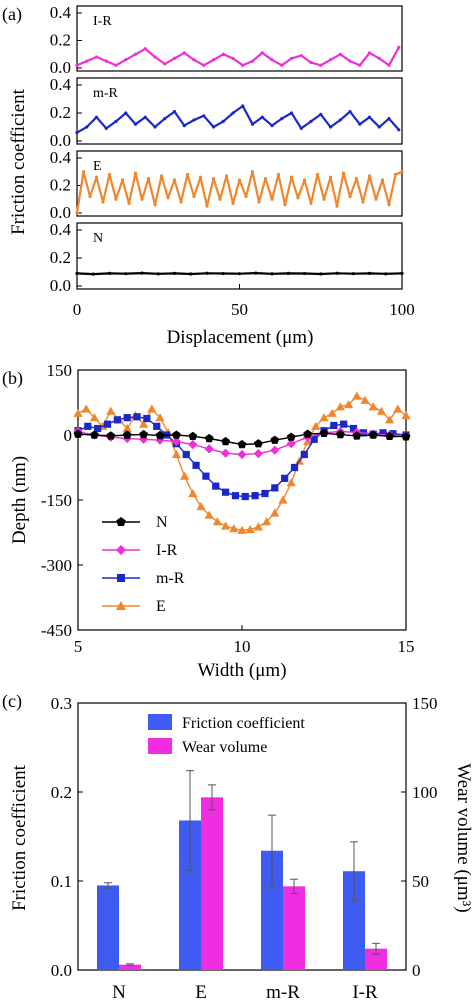 The height and width of the screenshot is (1006, 474). I want to click on panel-a-label: (a), so click(12, 14).